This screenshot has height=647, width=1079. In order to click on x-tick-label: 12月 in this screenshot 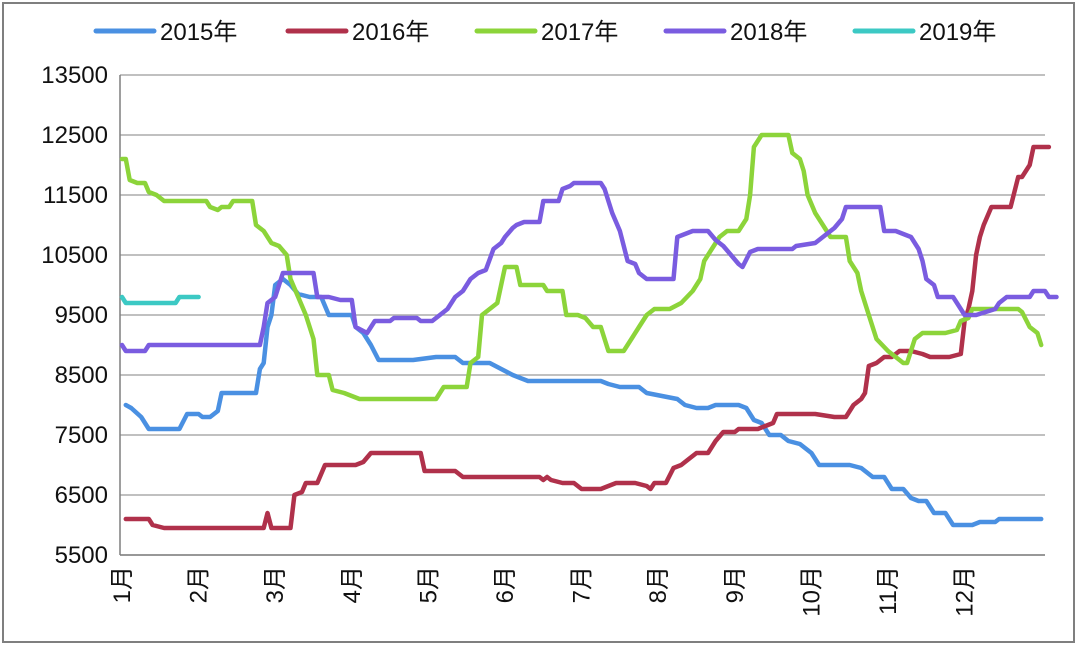, I will do `click(965, 591)`.